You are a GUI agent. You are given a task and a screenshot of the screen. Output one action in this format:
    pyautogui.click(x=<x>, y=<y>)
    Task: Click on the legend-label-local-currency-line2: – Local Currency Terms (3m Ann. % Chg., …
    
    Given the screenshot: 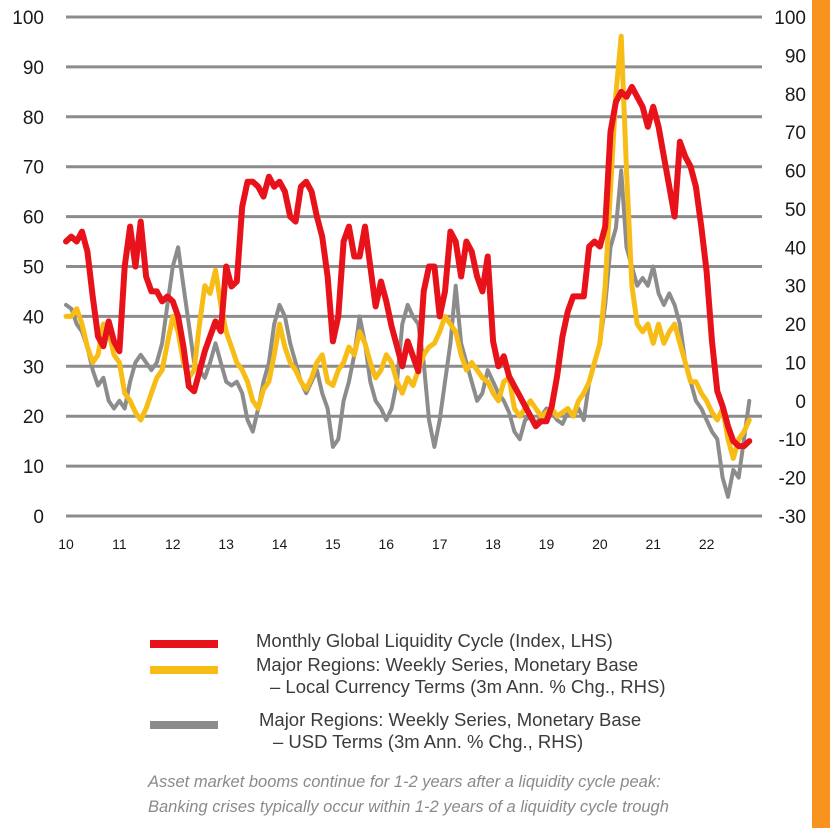 What is the action you would take?
    pyautogui.click(x=468, y=686)
    